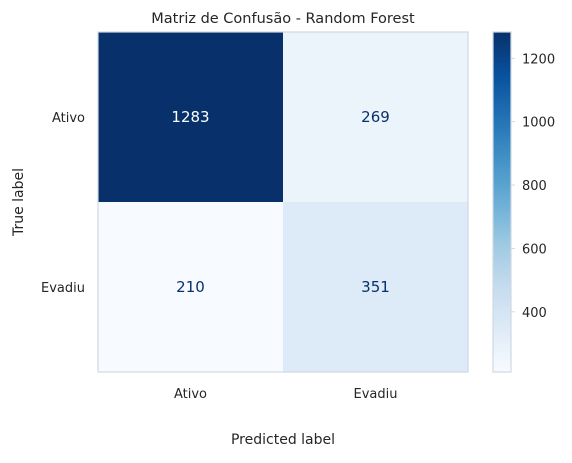  What do you see at coordinates (502, 202) in the screenshot?
I see `colorbar` at bounding box center [502, 202].